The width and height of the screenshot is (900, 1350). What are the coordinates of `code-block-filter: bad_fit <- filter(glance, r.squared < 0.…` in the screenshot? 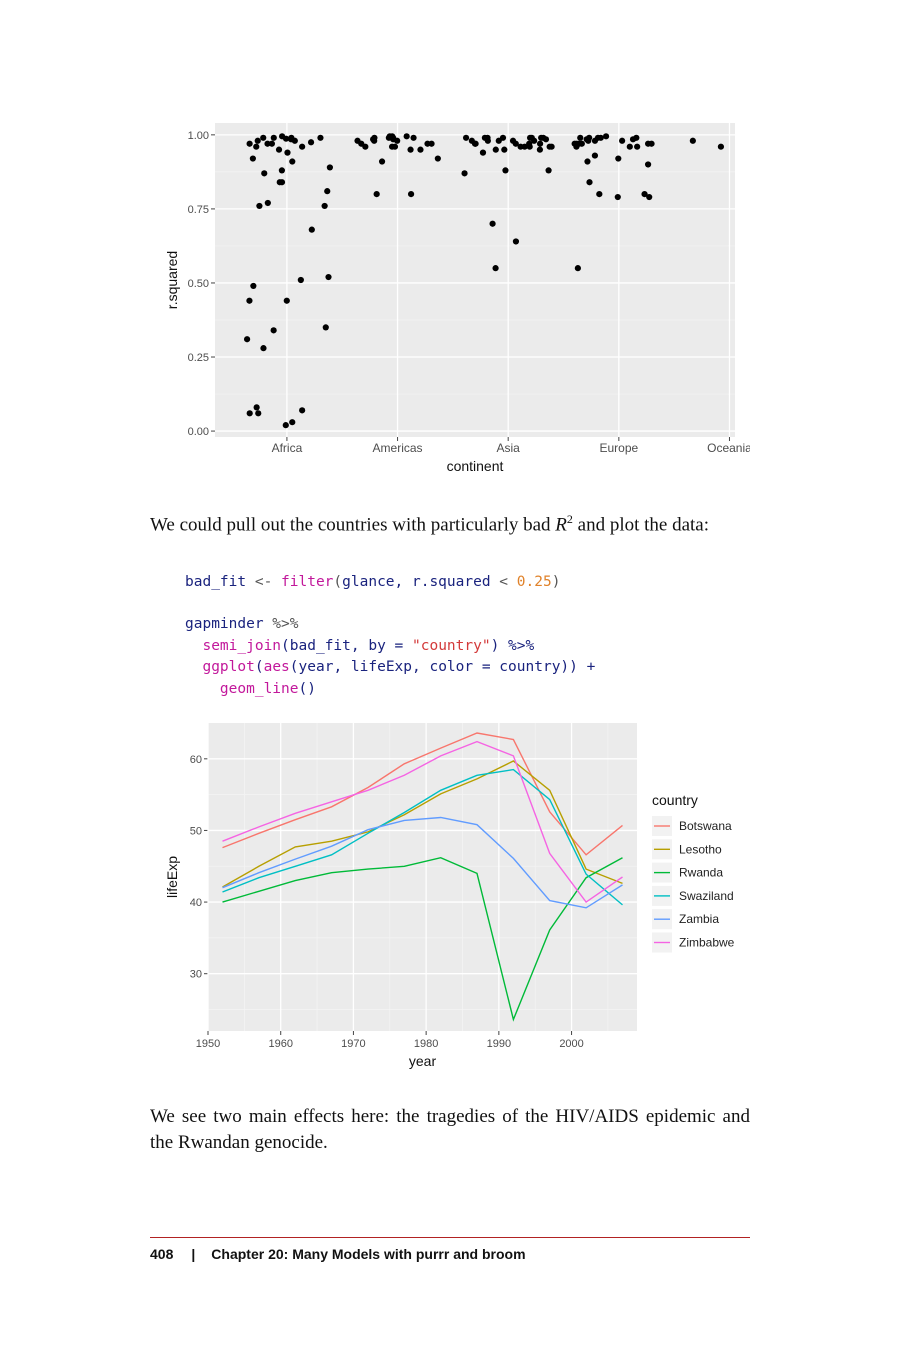 It's located at (372, 583).